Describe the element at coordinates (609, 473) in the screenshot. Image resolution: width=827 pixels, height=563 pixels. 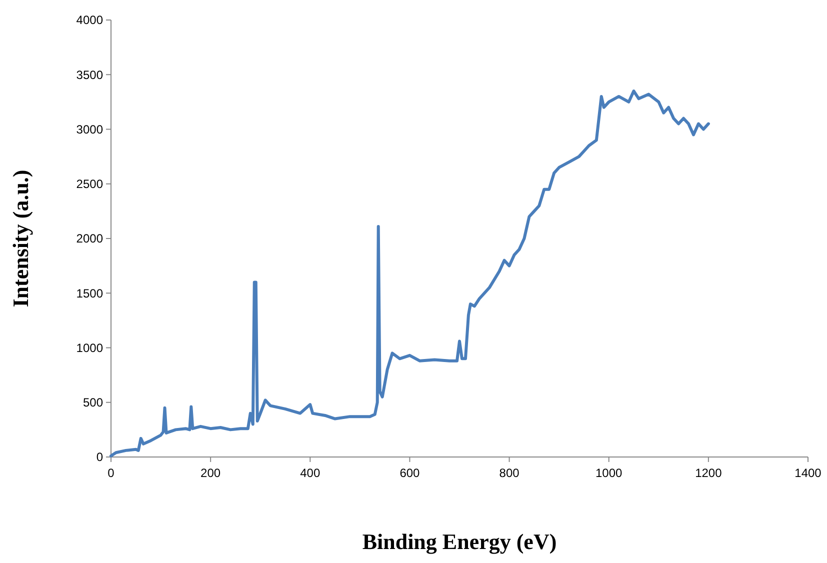
I see `x-tick-label: 1000` at that location.